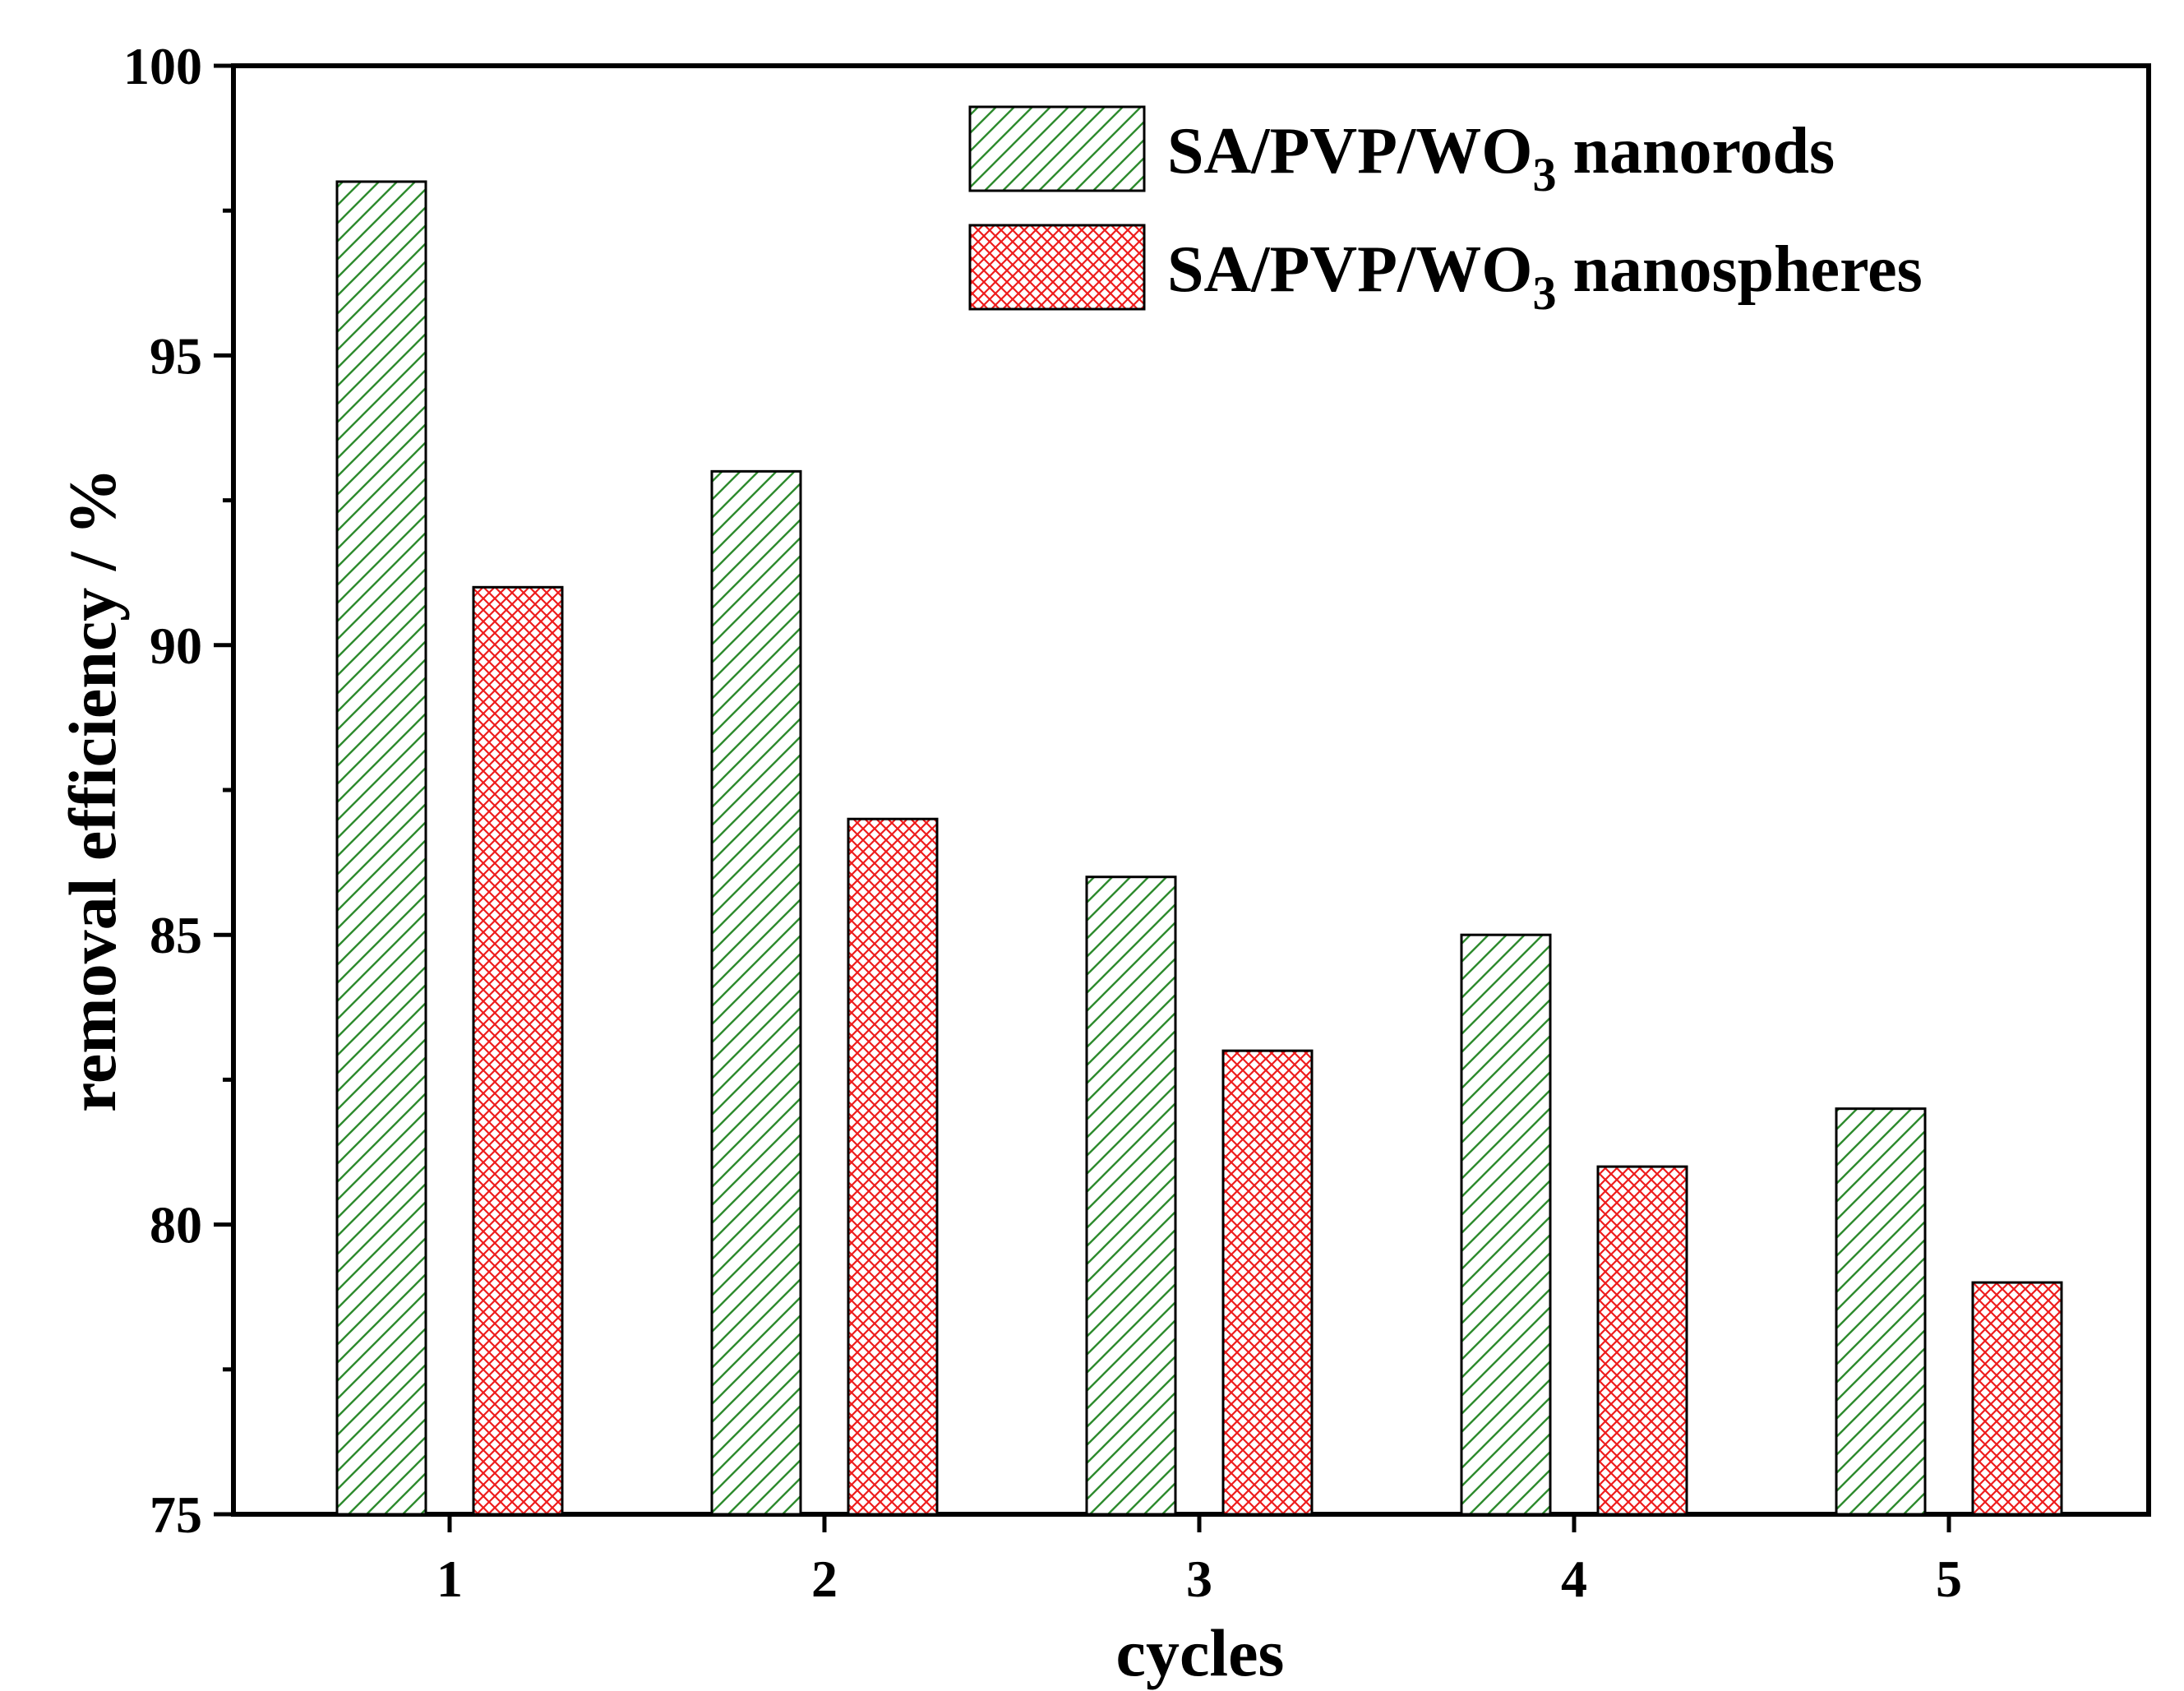  What do you see at coordinates (92, 790) in the screenshot?
I see `y-axis-title: removal efficiency / %` at bounding box center [92, 790].